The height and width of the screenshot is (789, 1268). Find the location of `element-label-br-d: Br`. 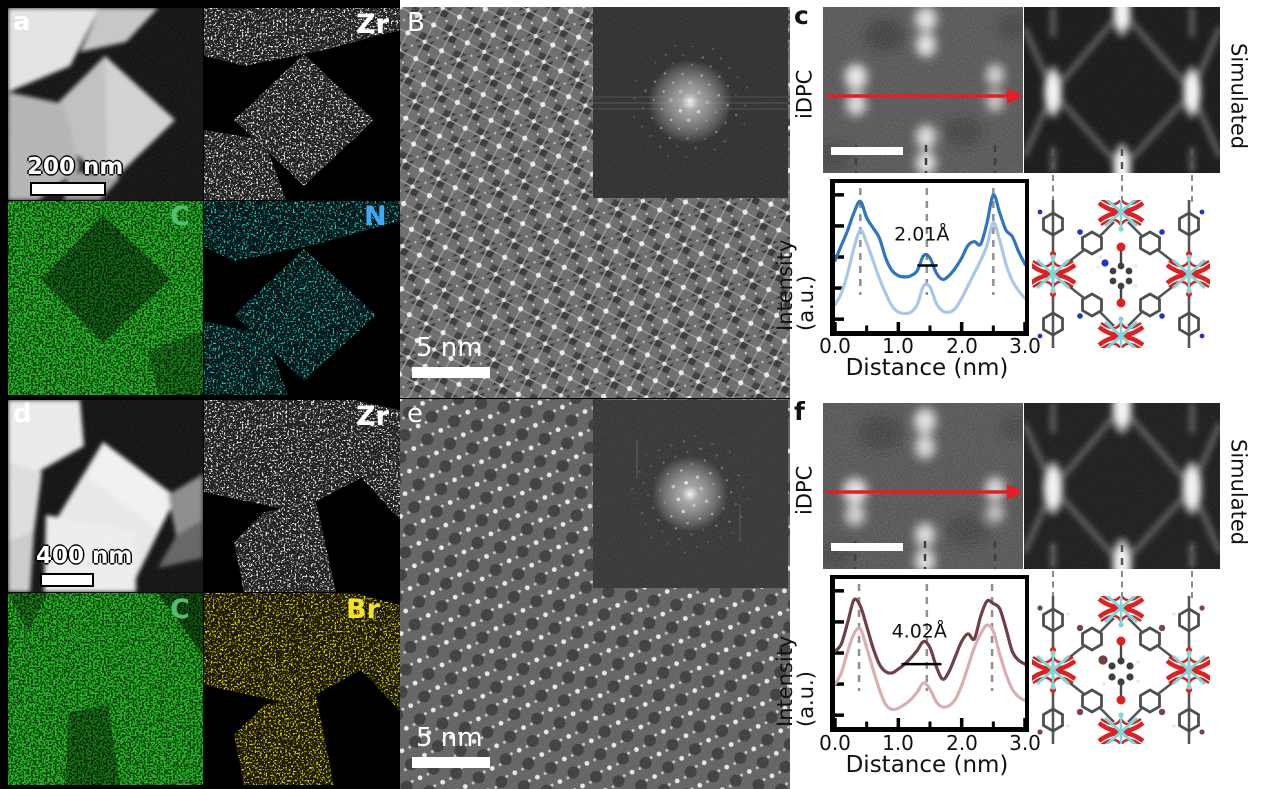

element-label-br-d: Br is located at coordinates (363, 609).